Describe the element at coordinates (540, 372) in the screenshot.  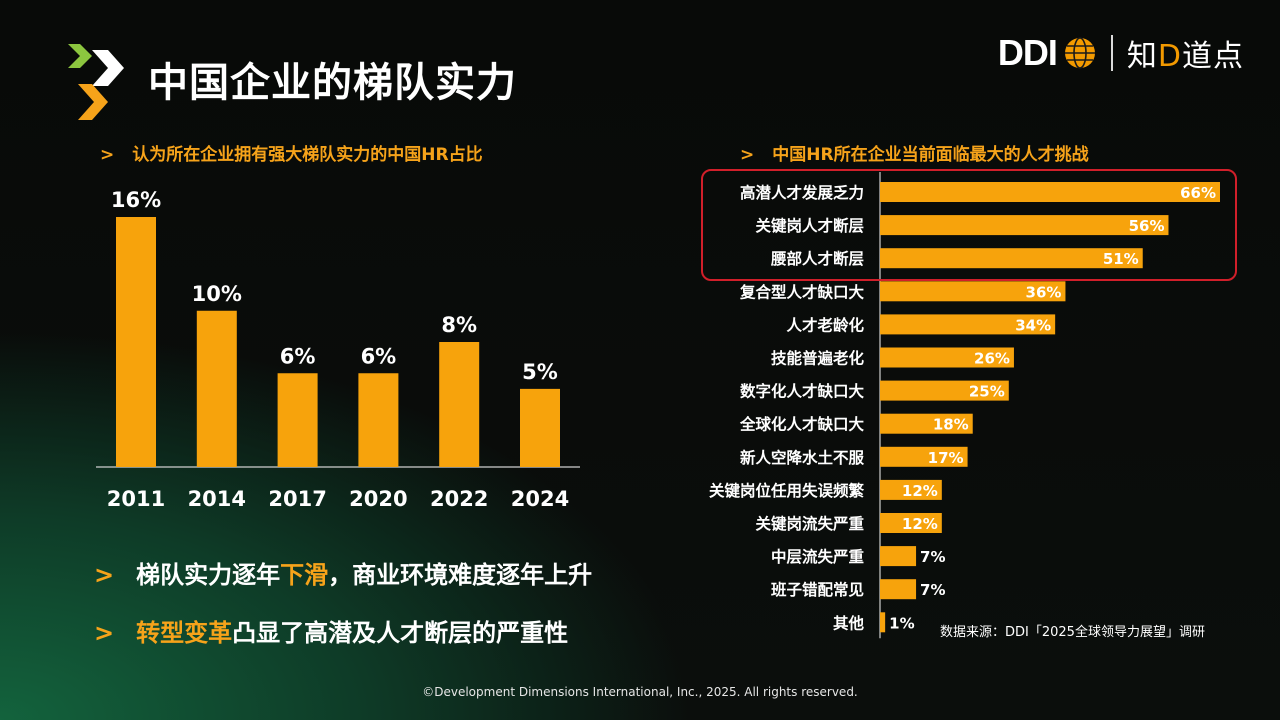
I see `data-label-2024: 5%` at that location.